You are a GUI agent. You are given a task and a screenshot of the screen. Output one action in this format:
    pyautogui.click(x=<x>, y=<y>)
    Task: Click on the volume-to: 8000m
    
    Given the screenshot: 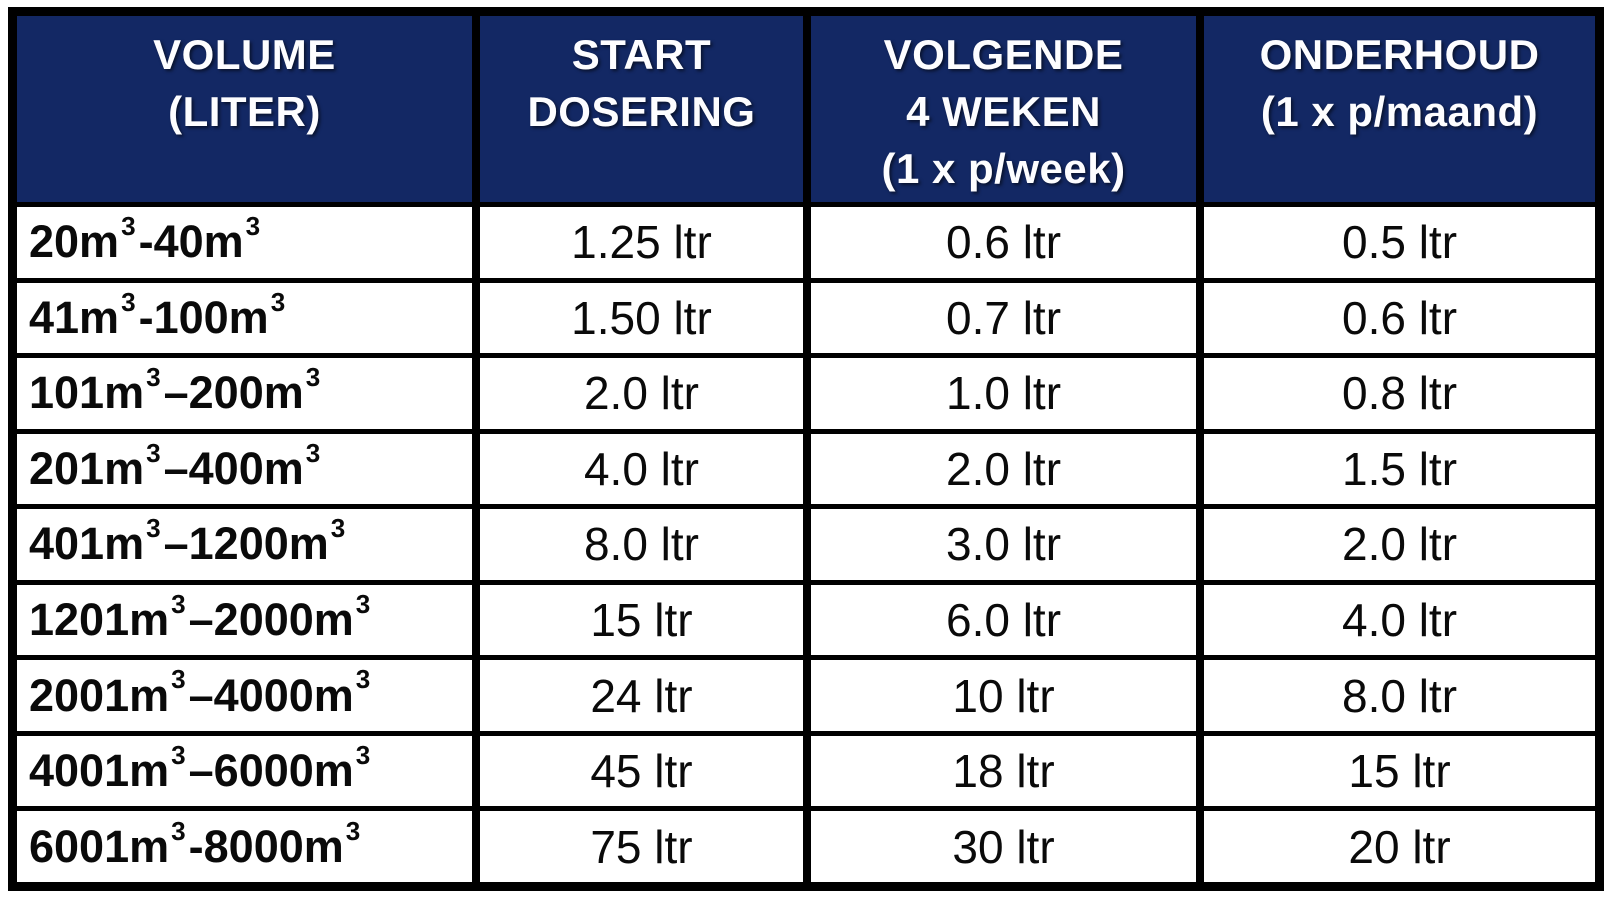 What is the action you would take?
    pyautogui.click(x=273, y=846)
    